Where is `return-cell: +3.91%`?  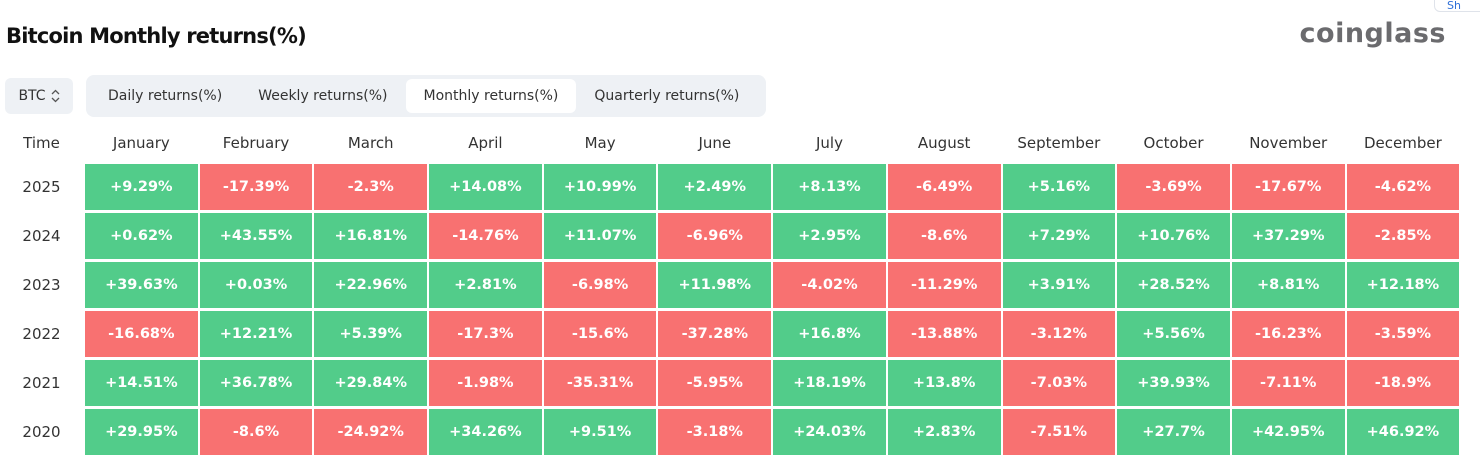
return-cell: +3.91% is located at coordinates (1059, 285).